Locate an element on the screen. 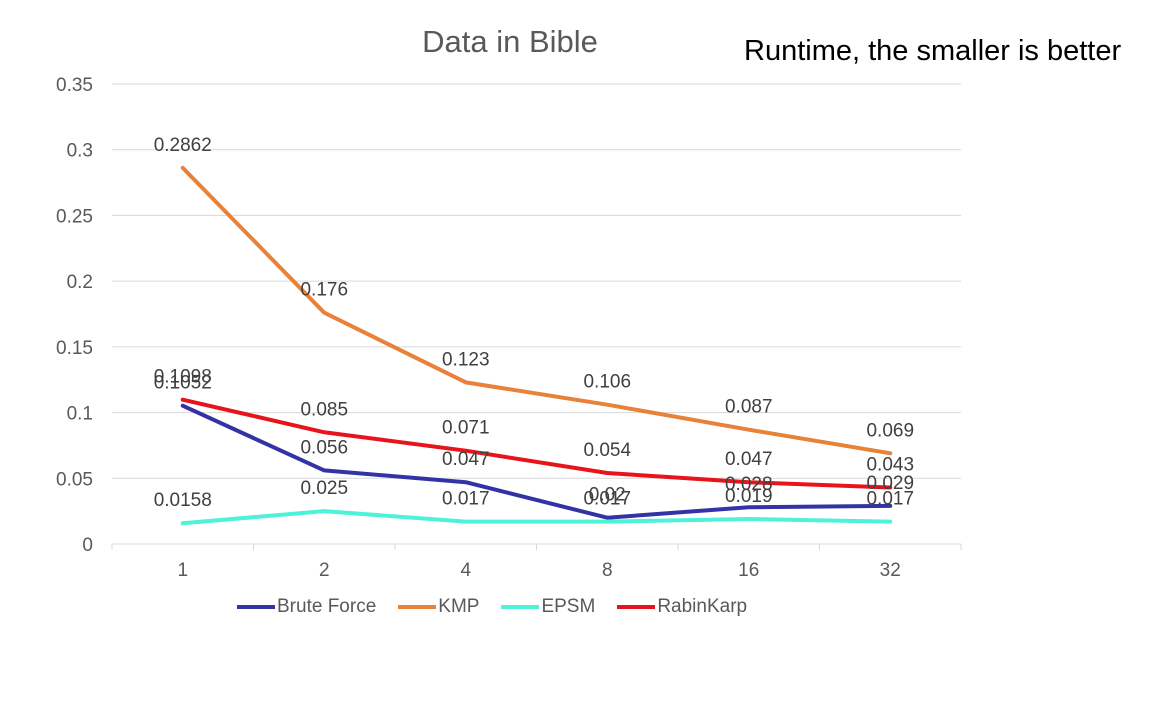 The width and height of the screenshot is (1166, 721). legend: Brute Force KMP EPSM RabinKarp is located at coordinates (503, 607).